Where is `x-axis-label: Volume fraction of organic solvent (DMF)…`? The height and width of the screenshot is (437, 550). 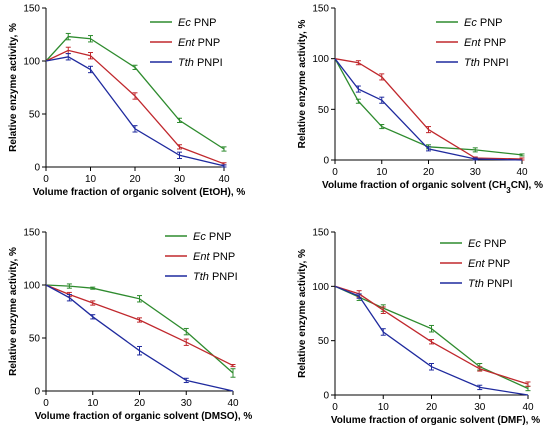
x-axis-label: Volume fraction of organic solvent (DMF)… is located at coordinates (435, 420).